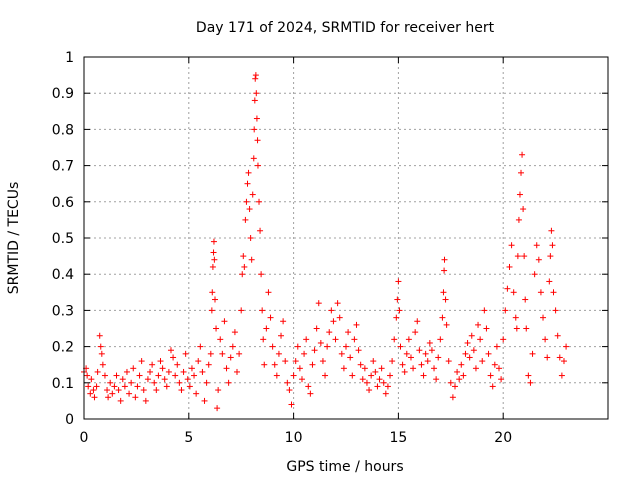 This screenshot has height=480, width=640. Describe the element at coordinates (294, 438) in the screenshot. I see `x-tick-label: 10` at that location.